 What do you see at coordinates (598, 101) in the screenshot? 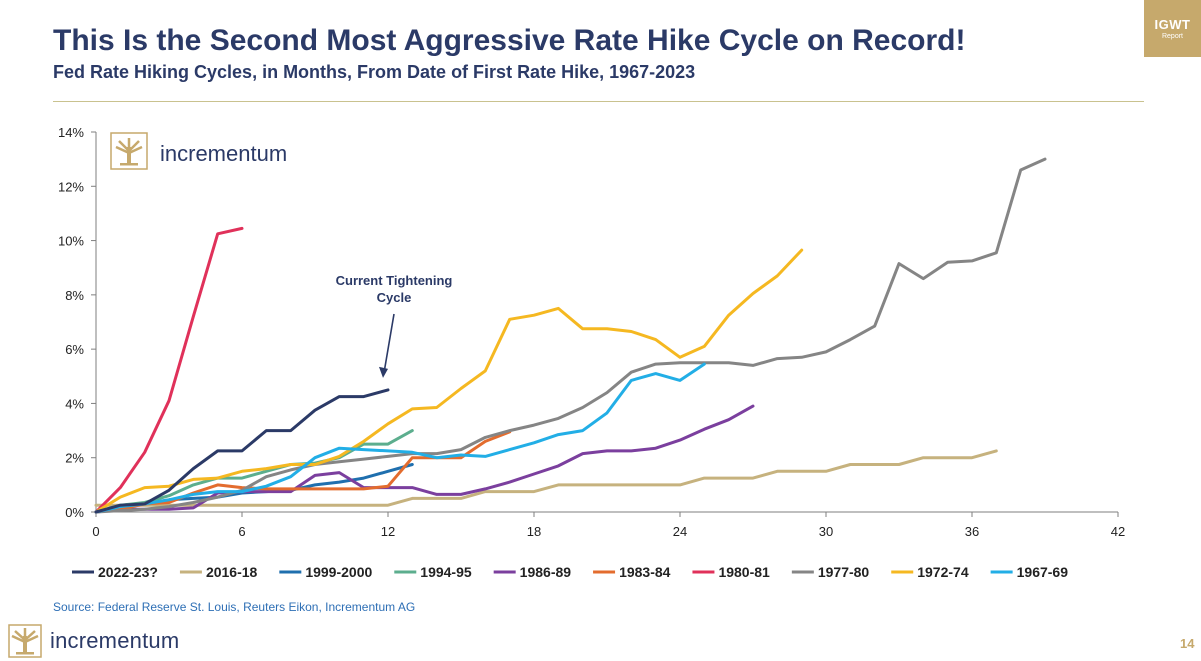
I see `header-divider` at bounding box center [598, 101].